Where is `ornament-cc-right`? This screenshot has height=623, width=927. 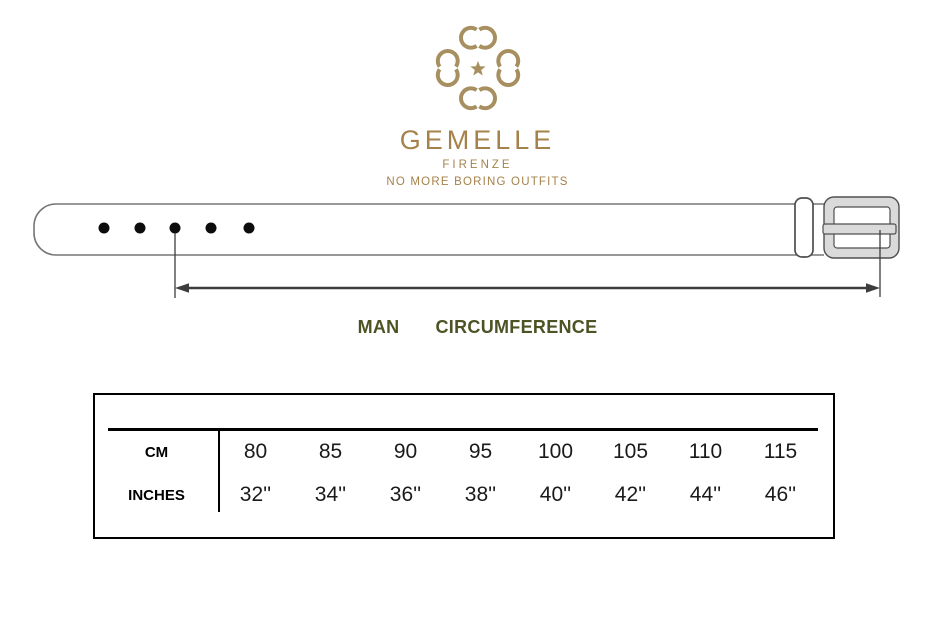 ornament-cc-right is located at coordinates (507, 68).